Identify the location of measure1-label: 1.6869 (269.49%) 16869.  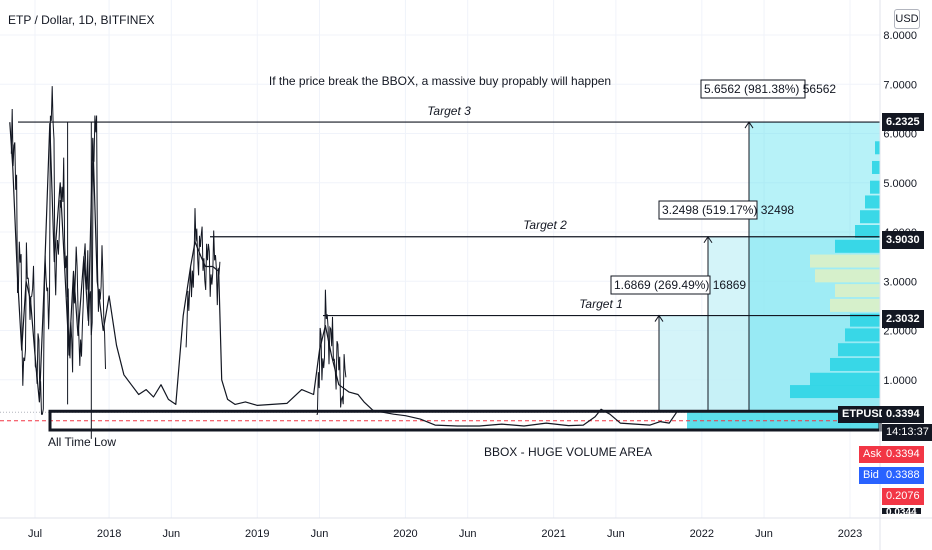
(680, 285).